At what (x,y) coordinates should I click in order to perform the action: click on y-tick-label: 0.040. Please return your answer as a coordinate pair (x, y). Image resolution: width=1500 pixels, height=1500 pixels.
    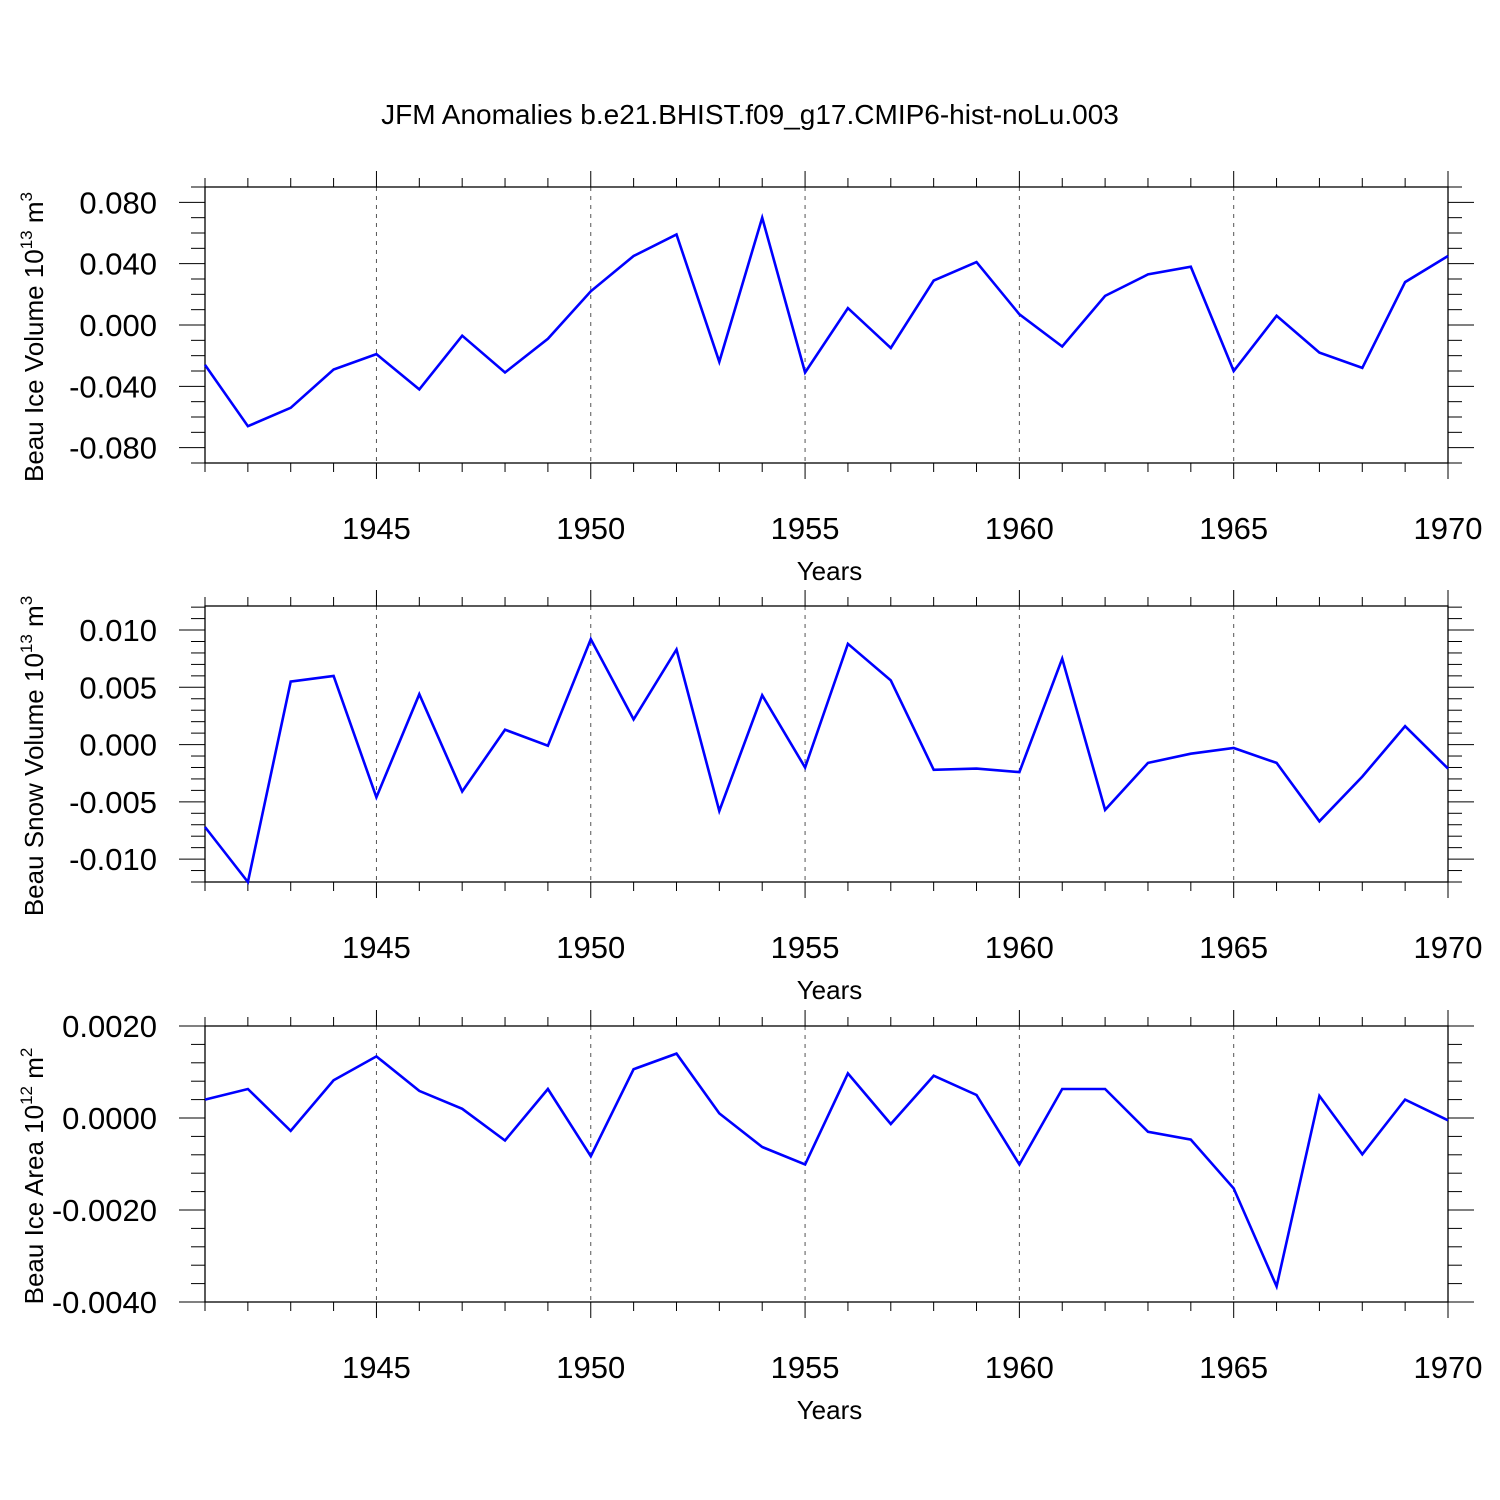
    Looking at the image, I should click on (118, 264).